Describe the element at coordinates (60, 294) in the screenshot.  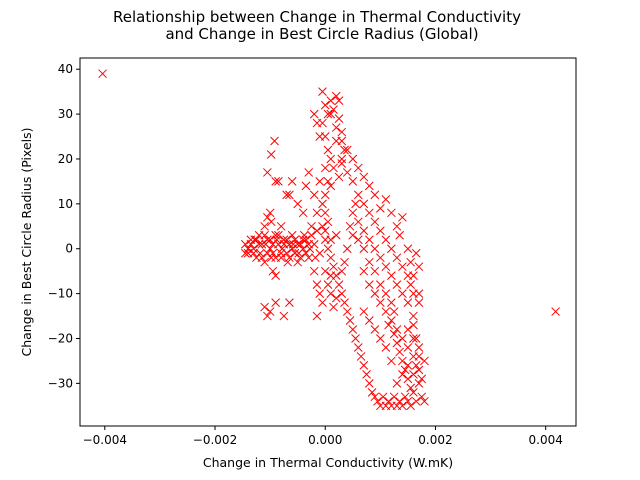
I see `y-tick-label: −10` at that location.